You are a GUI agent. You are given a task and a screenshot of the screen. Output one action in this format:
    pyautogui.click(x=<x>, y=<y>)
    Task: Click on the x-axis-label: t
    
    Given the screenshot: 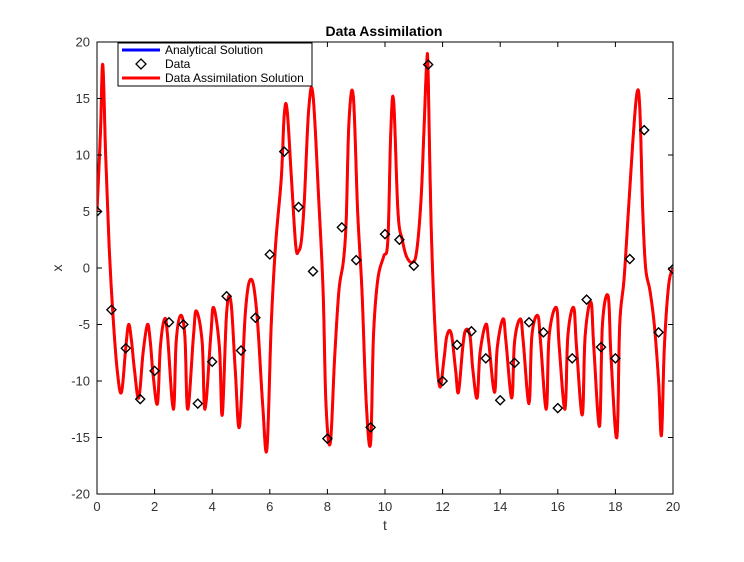 What is the action you would take?
    pyautogui.click(x=385, y=525)
    